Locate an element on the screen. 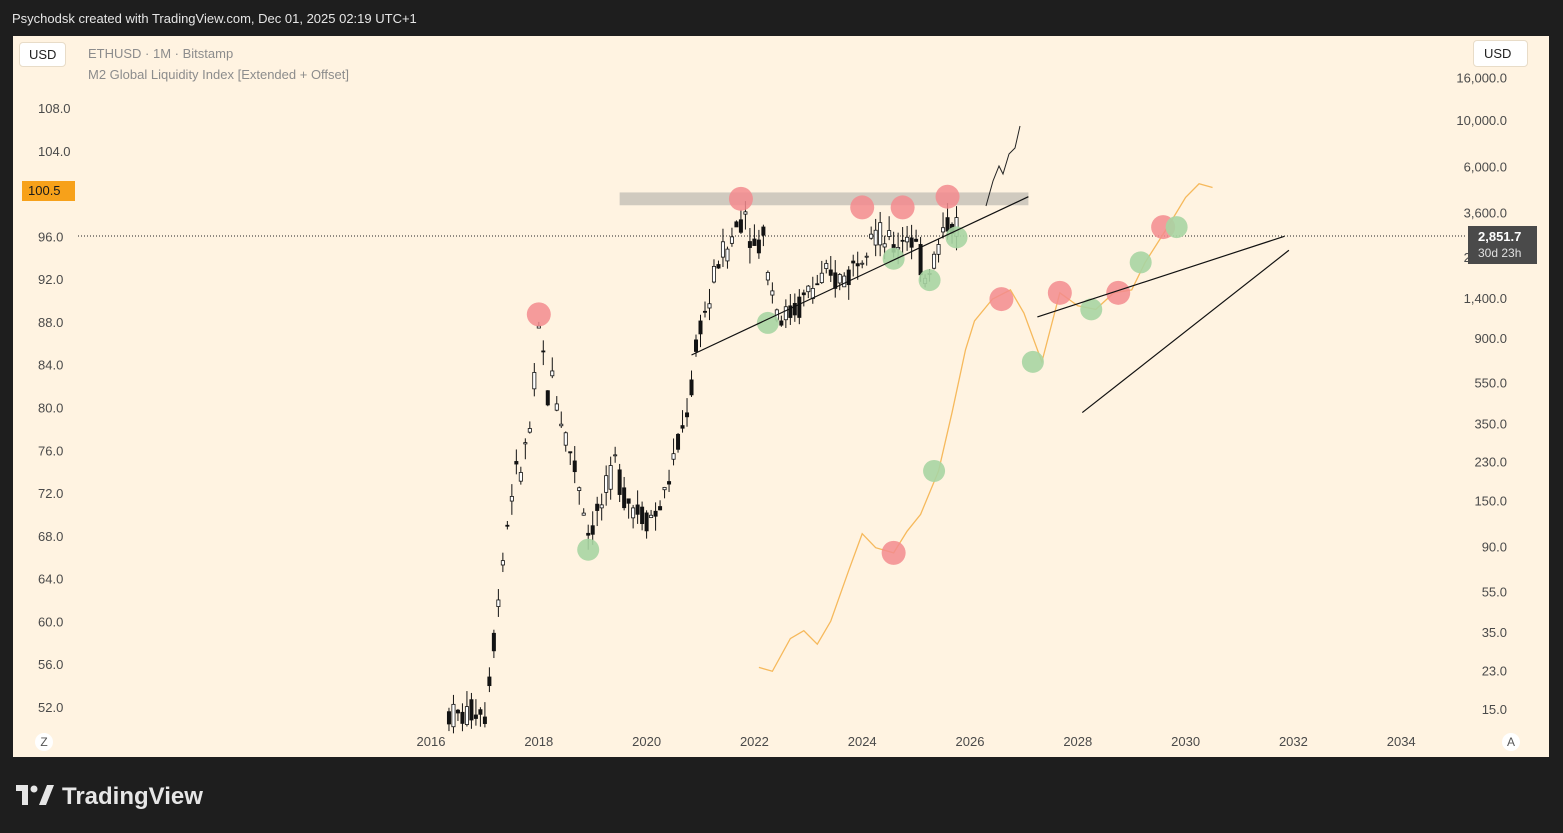 This screenshot has width=1563, height=833. right-axis-tick: 230.0 is located at coordinates (1490, 462).